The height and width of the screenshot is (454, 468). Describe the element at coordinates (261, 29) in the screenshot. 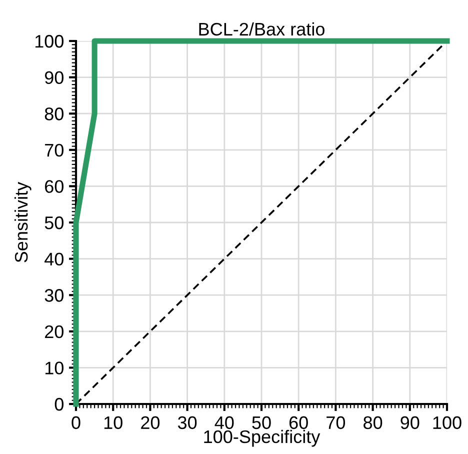

I see `chart-title: BCL-2/Bax ratio` at that location.